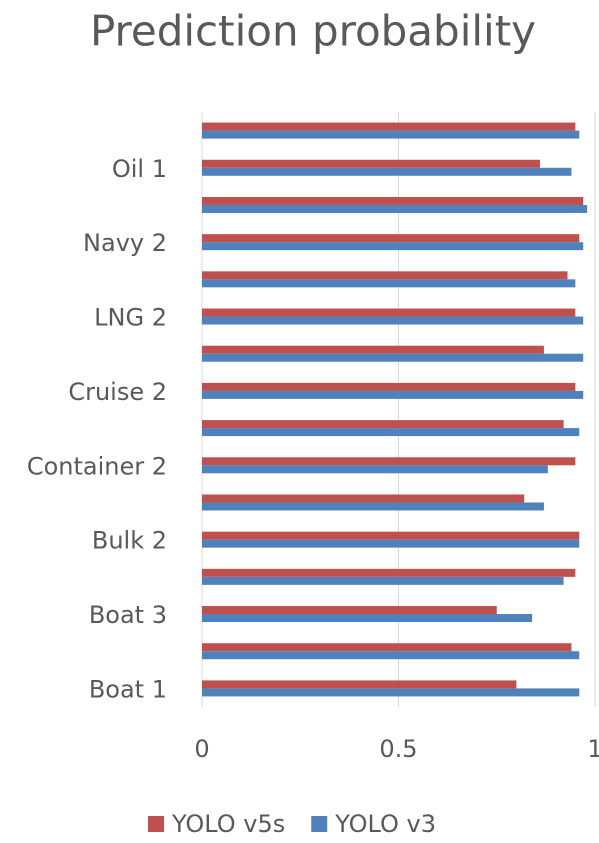 The image size is (599, 843). I want to click on x-tick-label: 0.5, so click(398, 749).